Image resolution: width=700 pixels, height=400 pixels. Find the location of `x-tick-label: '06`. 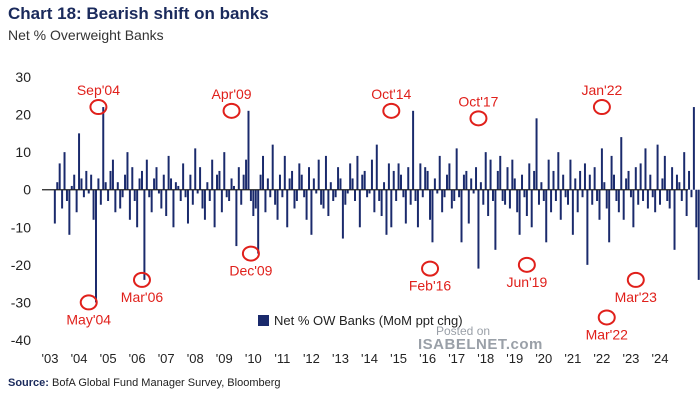

x-tick-label: '06 is located at coordinates (137, 358).